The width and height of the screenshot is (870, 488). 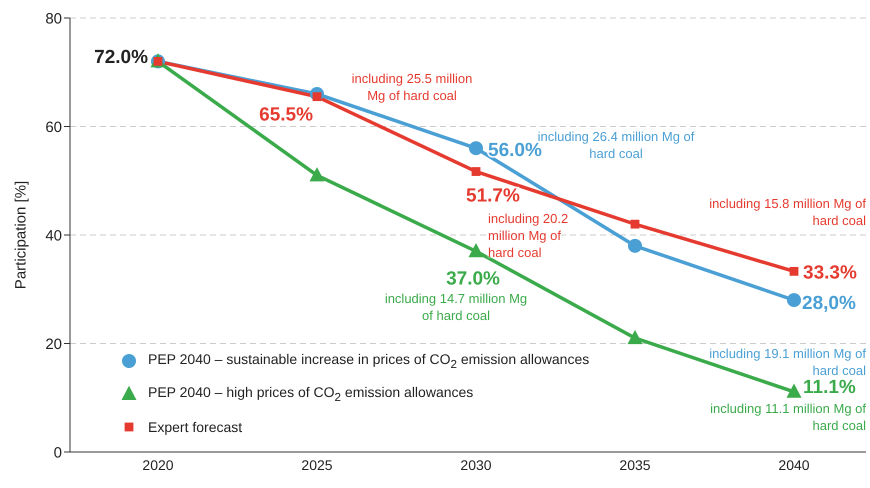 What do you see at coordinates (369, 360) in the screenshot?
I see `legend-label: PEP 2040 – sustainable increase in prices of CO$_{2}$ emission allowances` at bounding box center [369, 360].